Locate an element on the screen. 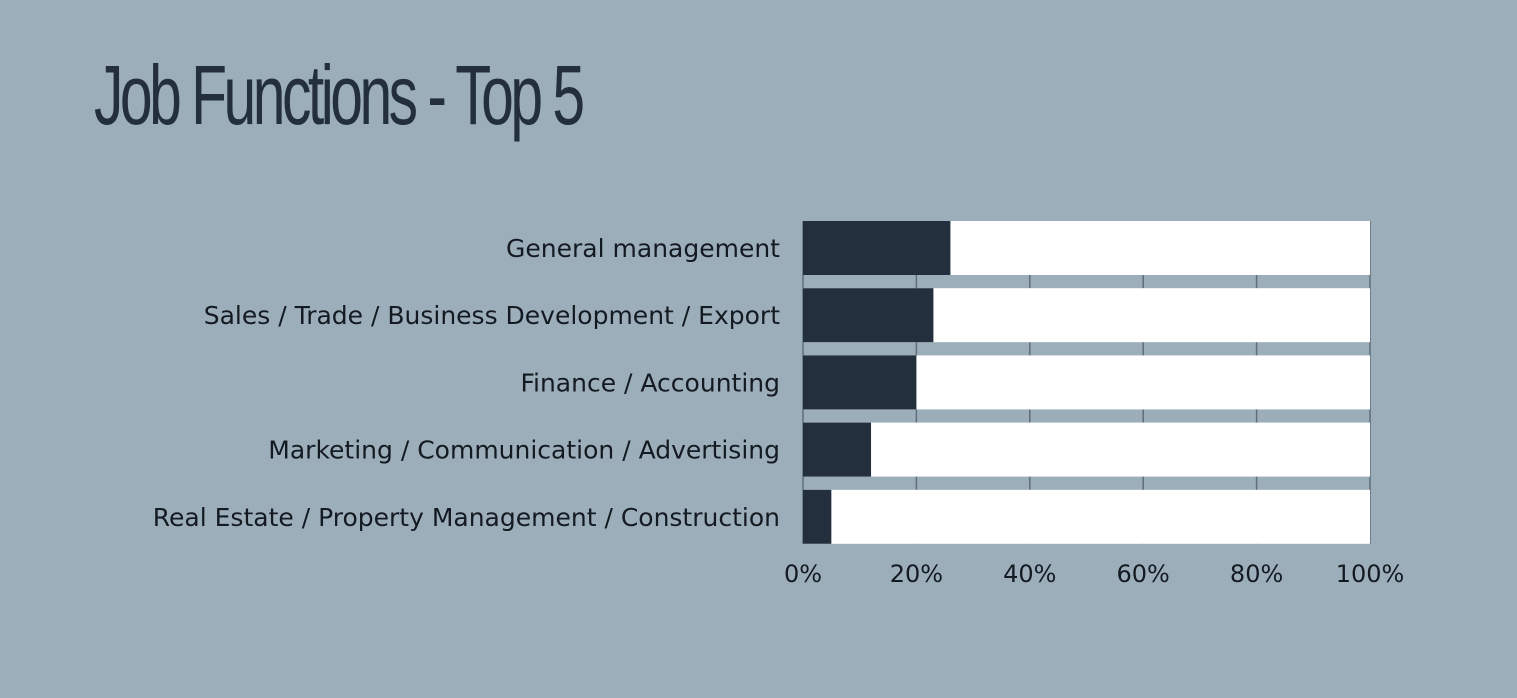 The width and height of the screenshot is (1517, 698). category-label: Marketing / Communication / Advertising is located at coordinates (524, 450).